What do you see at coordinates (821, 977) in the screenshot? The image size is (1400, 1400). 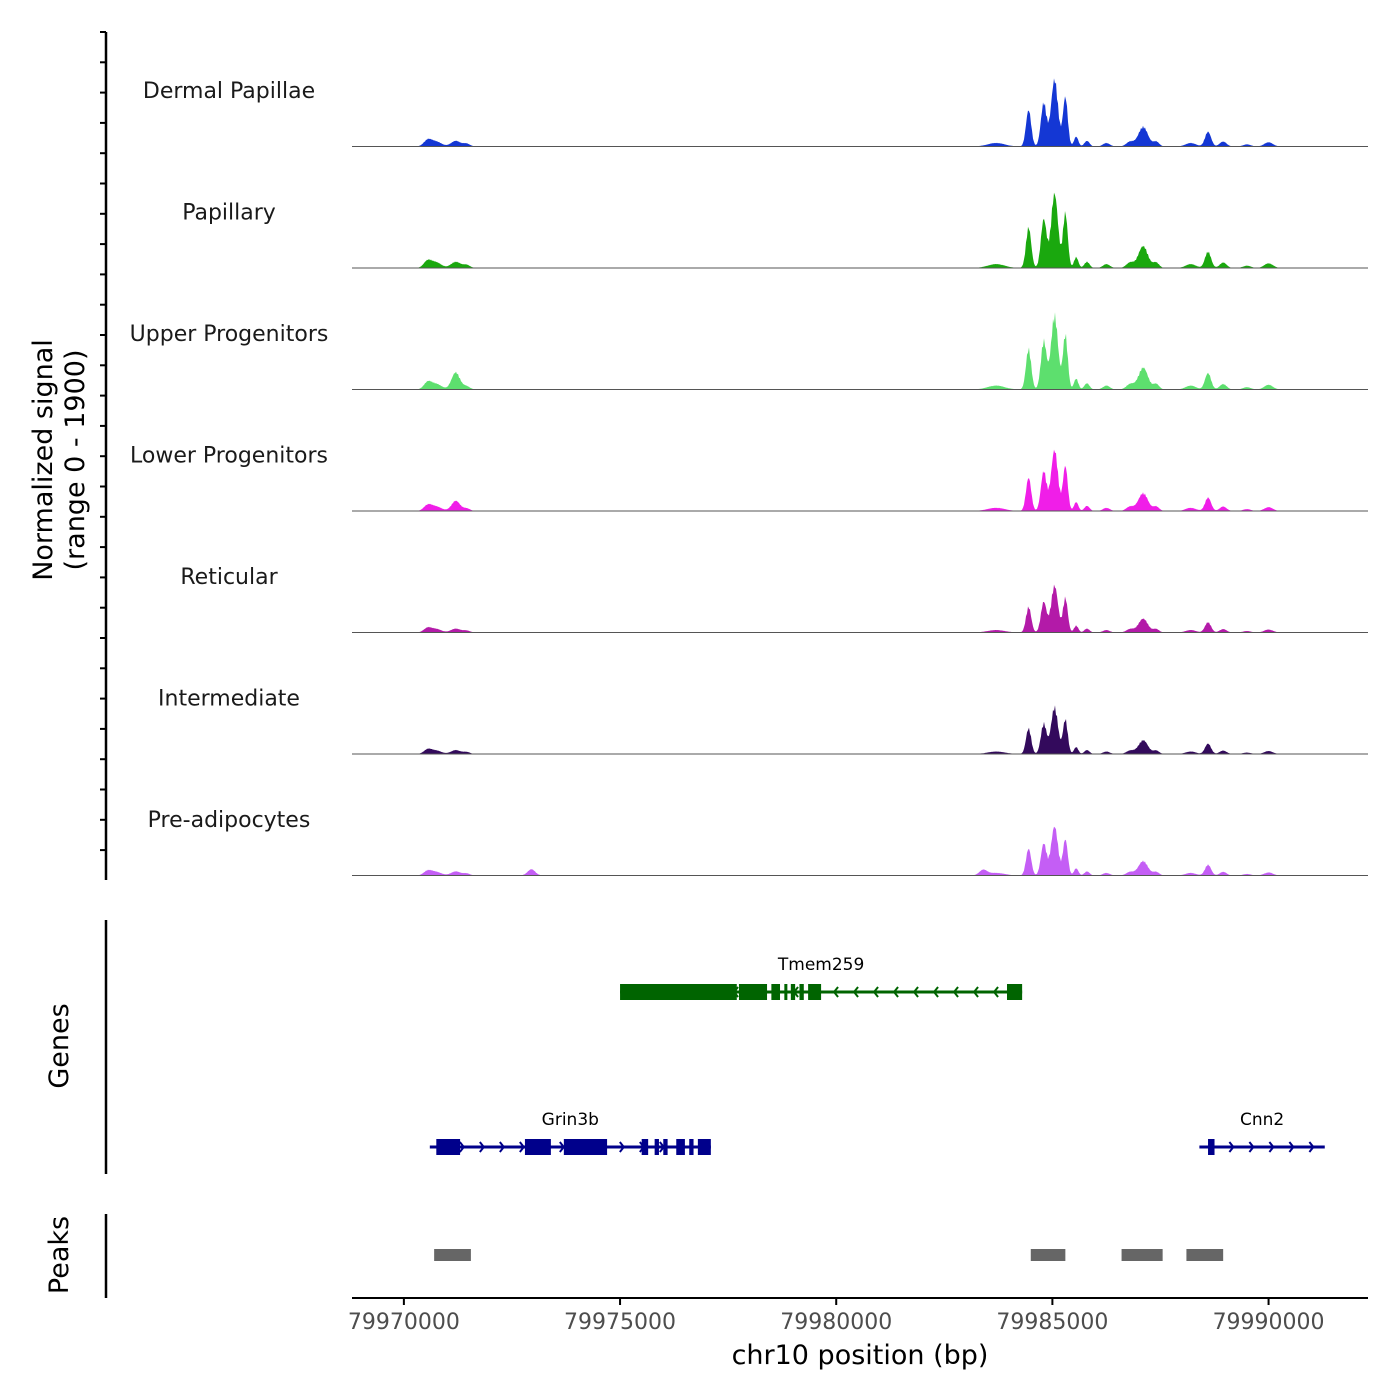 I see `gene-model: Tmem259` at bounding box center [821, 977].